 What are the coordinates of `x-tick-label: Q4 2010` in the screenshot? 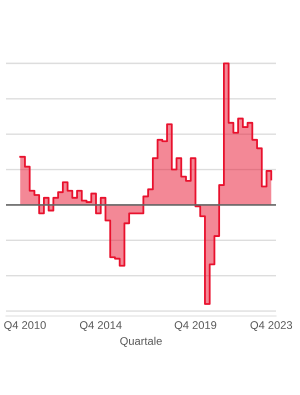 It's located at (25, 326).